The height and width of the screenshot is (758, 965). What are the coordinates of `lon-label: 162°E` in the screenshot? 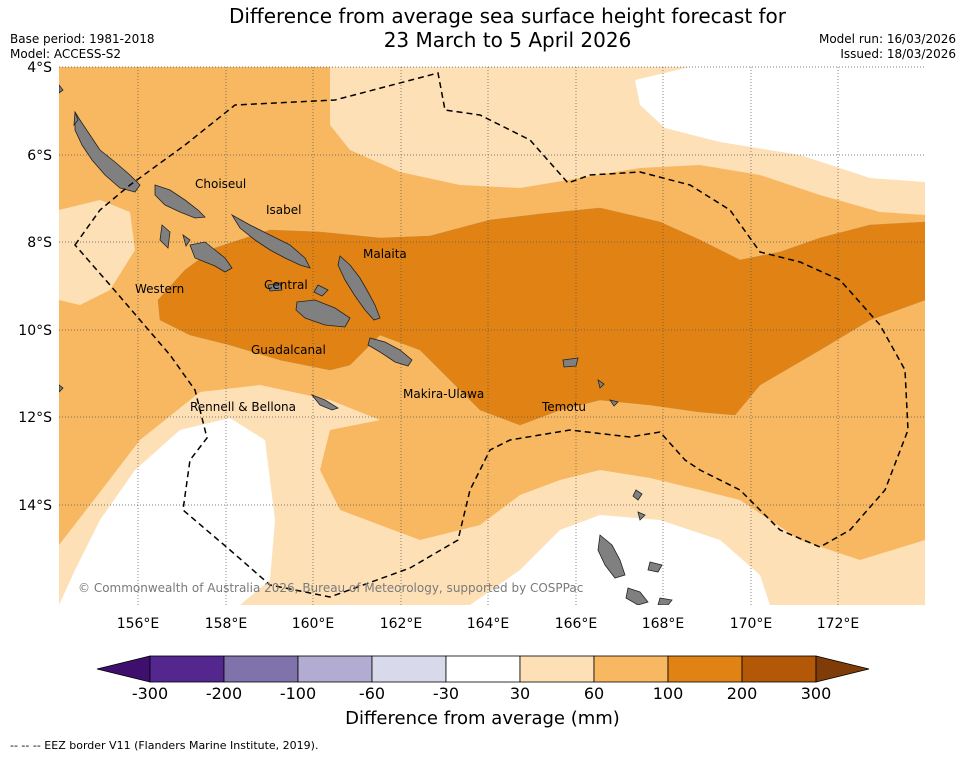 It's located at (401, 624).